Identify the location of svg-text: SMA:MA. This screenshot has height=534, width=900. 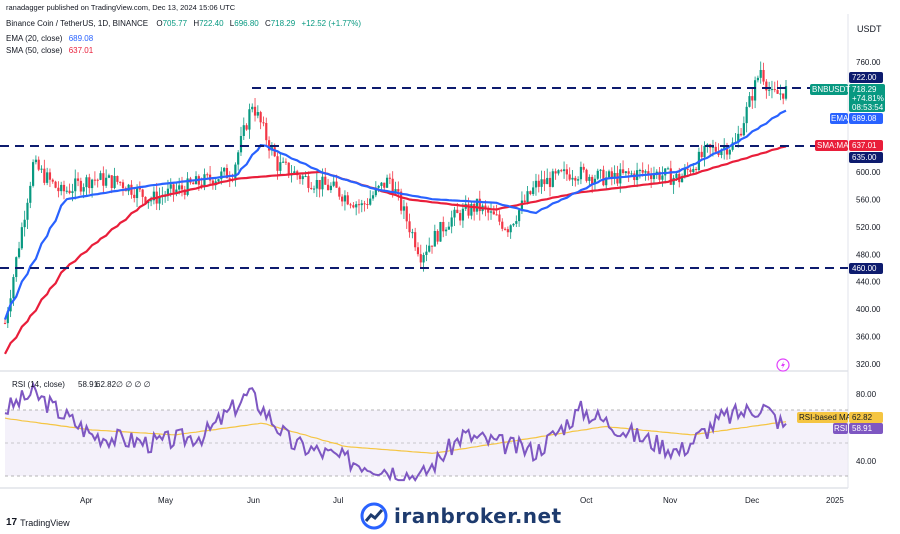
(833, 145).